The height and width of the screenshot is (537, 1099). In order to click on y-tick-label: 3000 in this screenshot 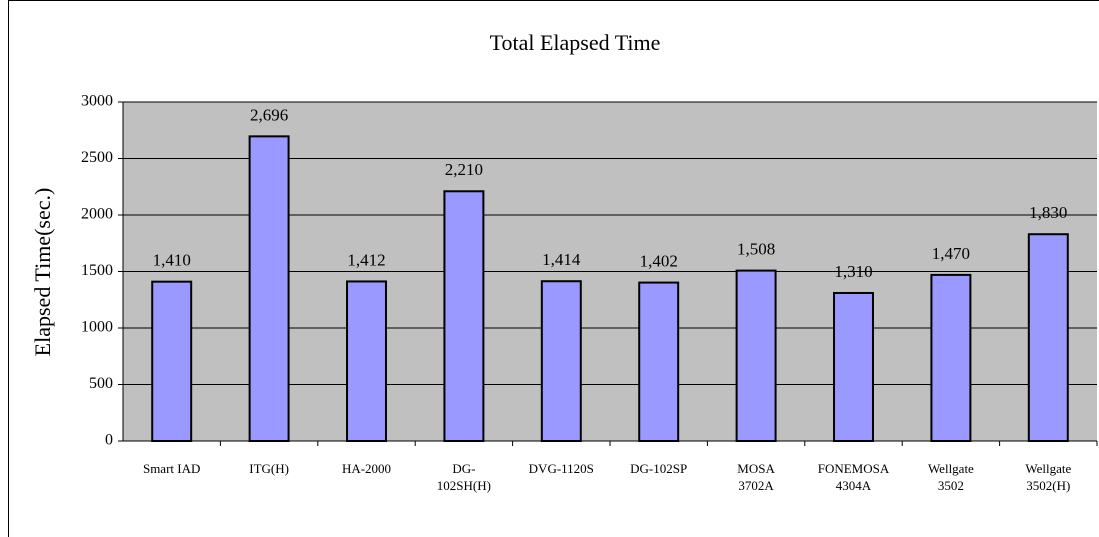, I will do `click(97, 101)`.